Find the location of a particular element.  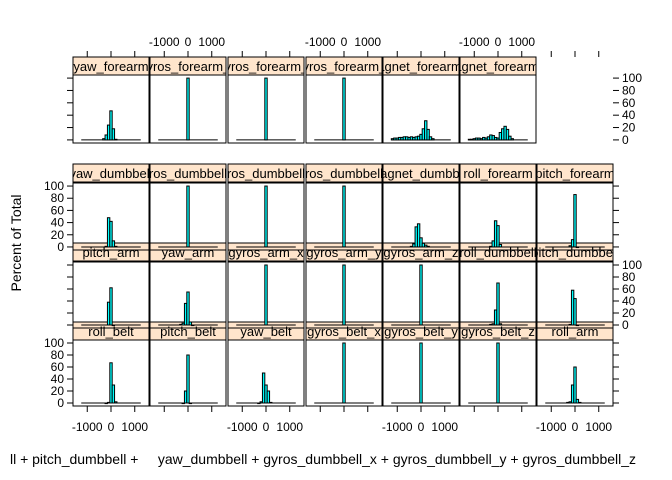

strip-label: roll_forearm is located at coordinates (497, 173).